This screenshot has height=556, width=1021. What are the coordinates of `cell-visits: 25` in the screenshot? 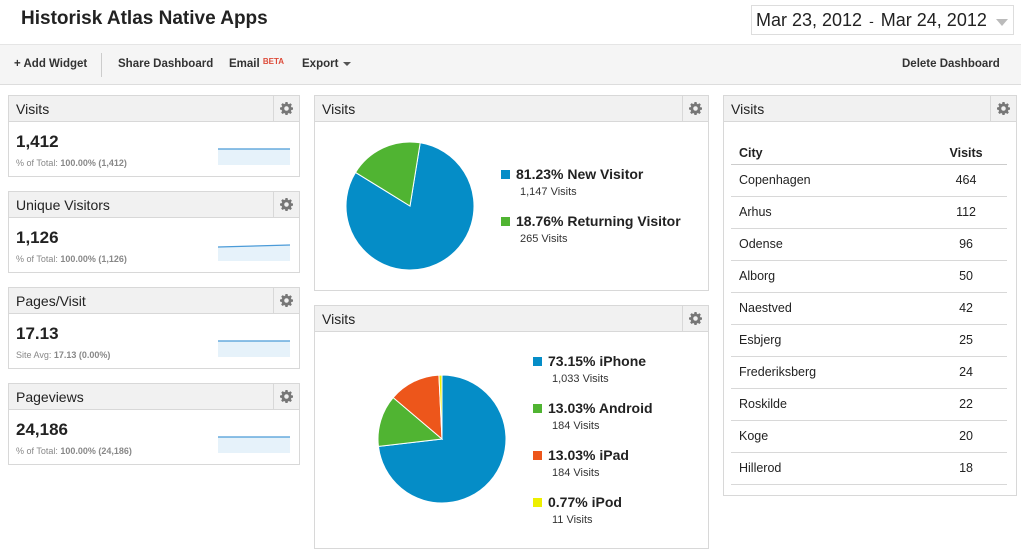 It's located at (962, 340).